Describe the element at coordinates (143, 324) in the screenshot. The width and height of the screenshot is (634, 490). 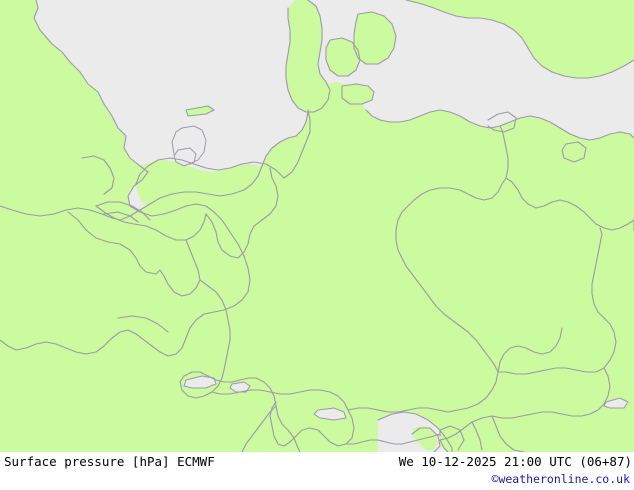
I see `coastline-thames-estuary` at that location.